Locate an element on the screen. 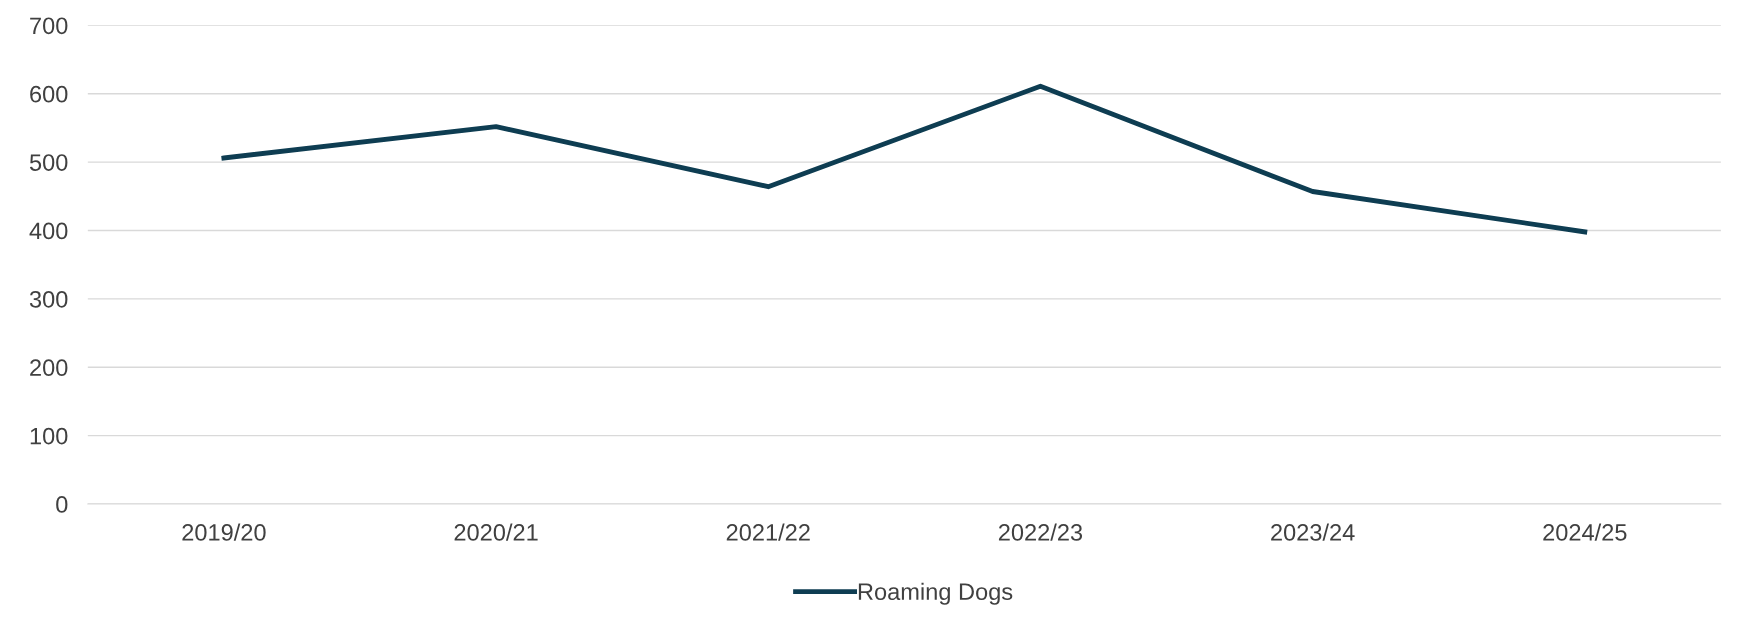 The height and width of the screenshot is (634, 1756). x-tick-label: 2022/23 is located at coordinates (1040, 532).